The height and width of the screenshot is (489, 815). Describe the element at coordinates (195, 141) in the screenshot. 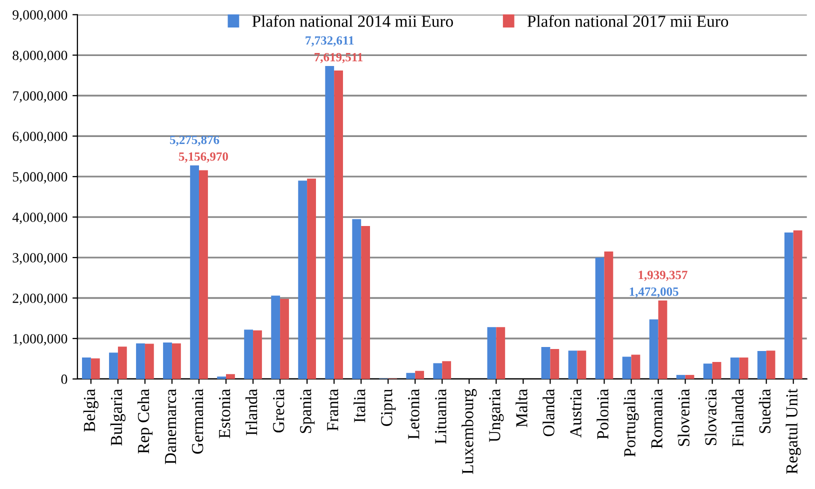

I see `data-label: 5,275,876` at that location.